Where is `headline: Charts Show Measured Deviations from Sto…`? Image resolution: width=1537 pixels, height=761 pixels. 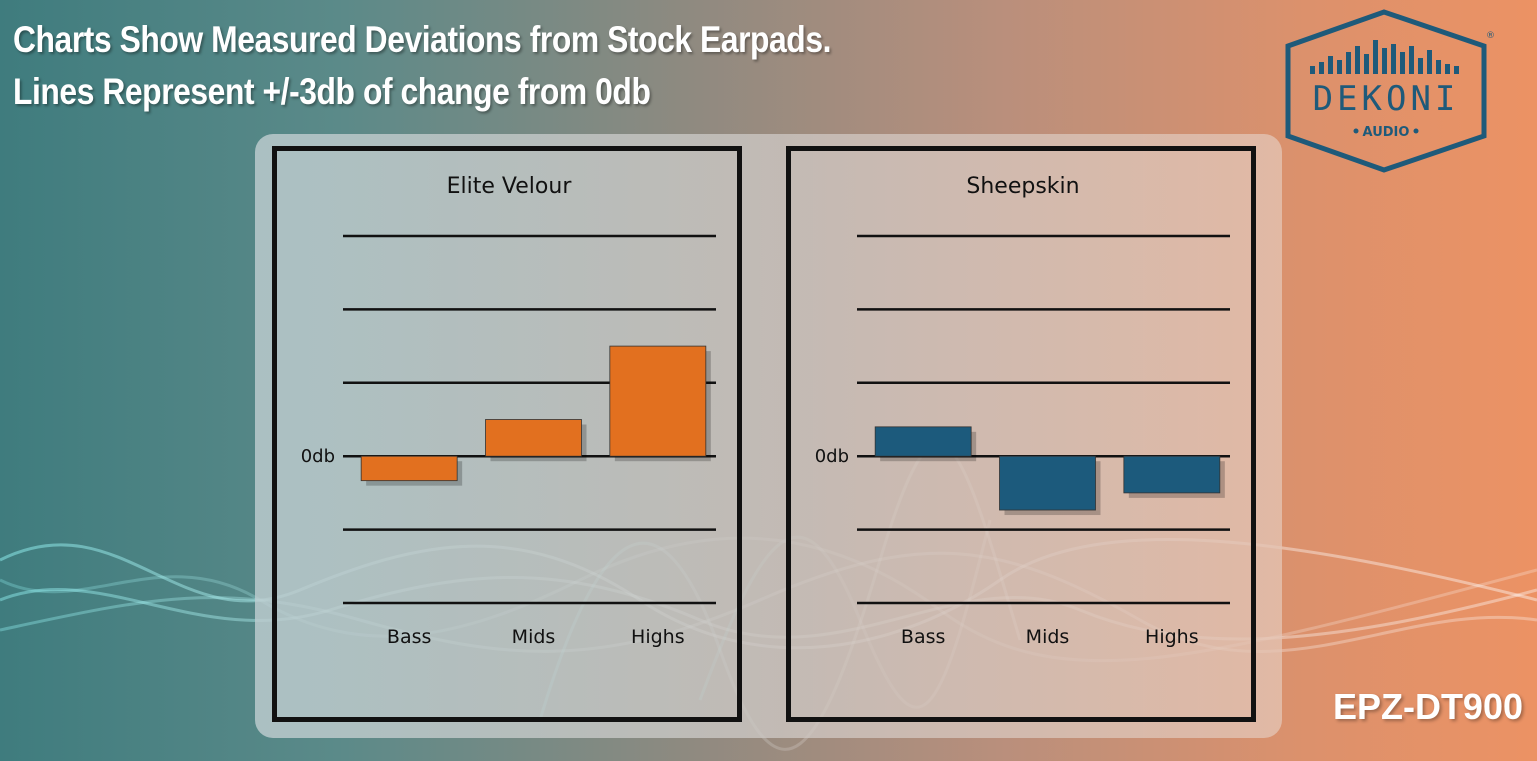 headline: Charts Show Measured Deviations from Sto… is located at coordinates (422, 66).